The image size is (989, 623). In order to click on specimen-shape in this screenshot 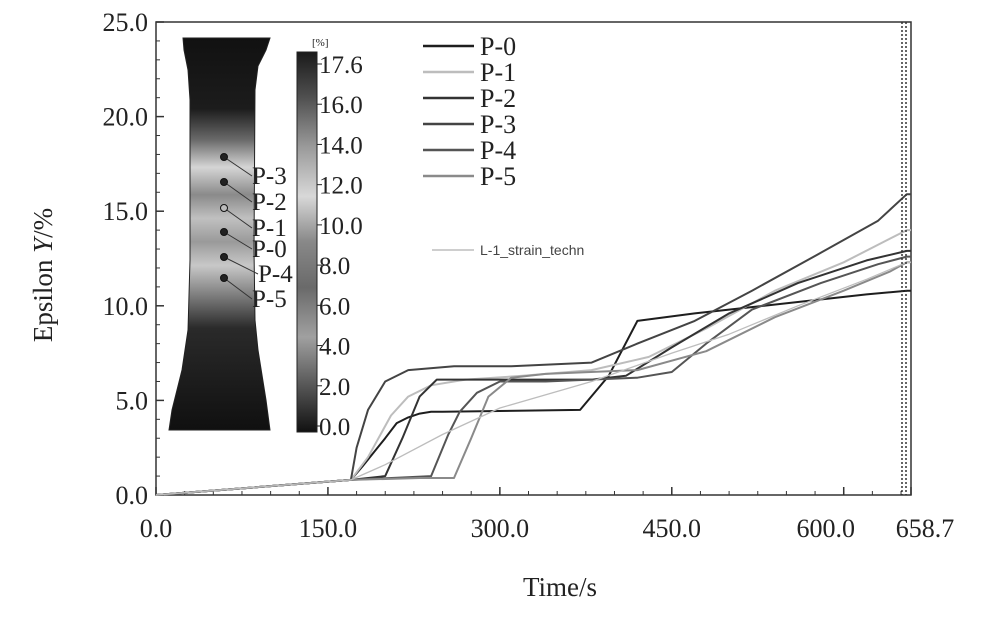, I will do `click(219, 234)`.